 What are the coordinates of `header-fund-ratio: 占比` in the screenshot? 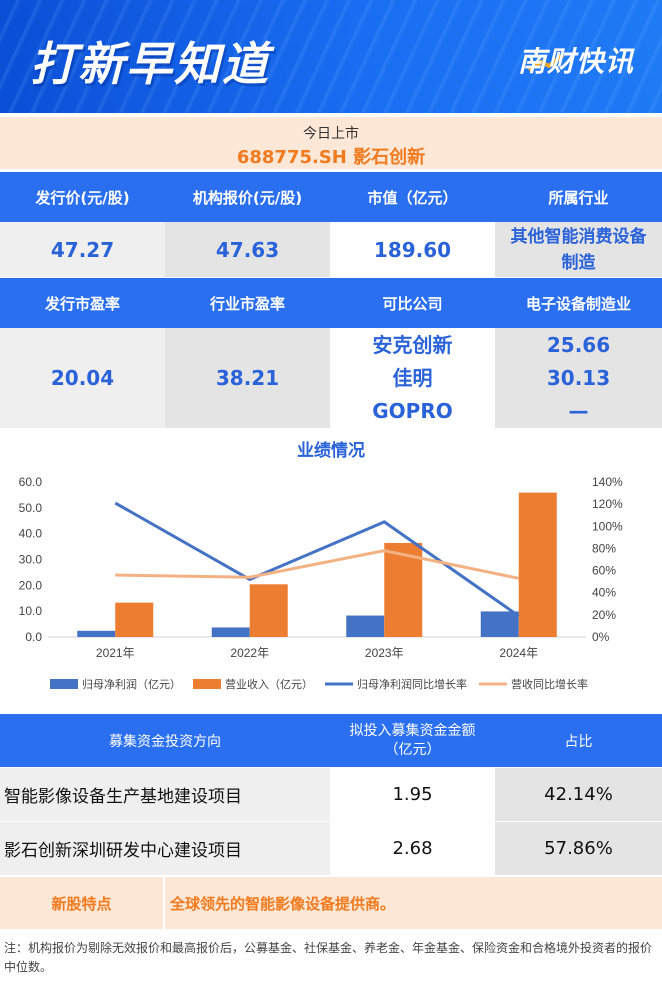 It's located at (578, 741).